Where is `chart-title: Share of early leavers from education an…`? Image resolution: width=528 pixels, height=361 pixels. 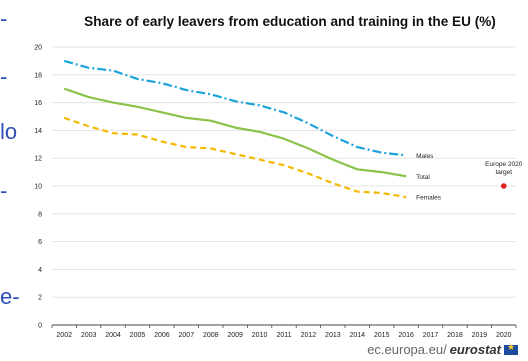
chart-title: Share of early leavers from education an… is located at coordinates (290, 21).